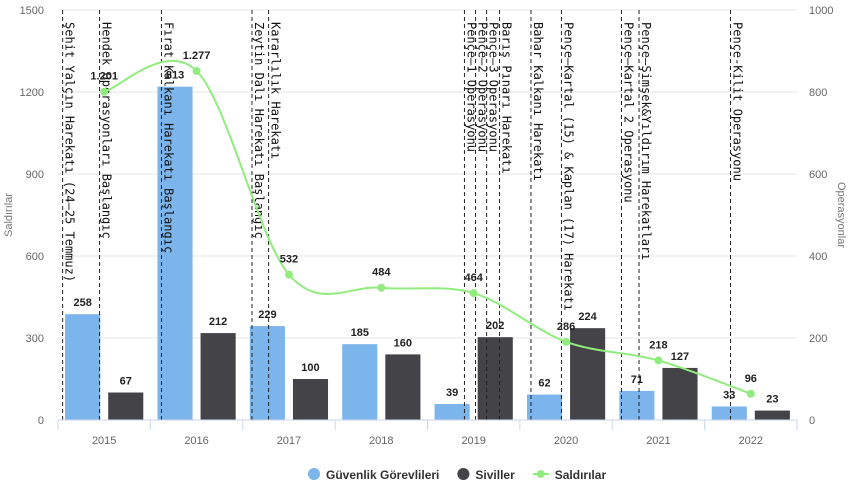 The width and height of the screenshot is (849, 495). What do you see at coordinates (126, 382) in the screenshot?
I see `bar-value-label: 67` at bounding box center [126, 382].